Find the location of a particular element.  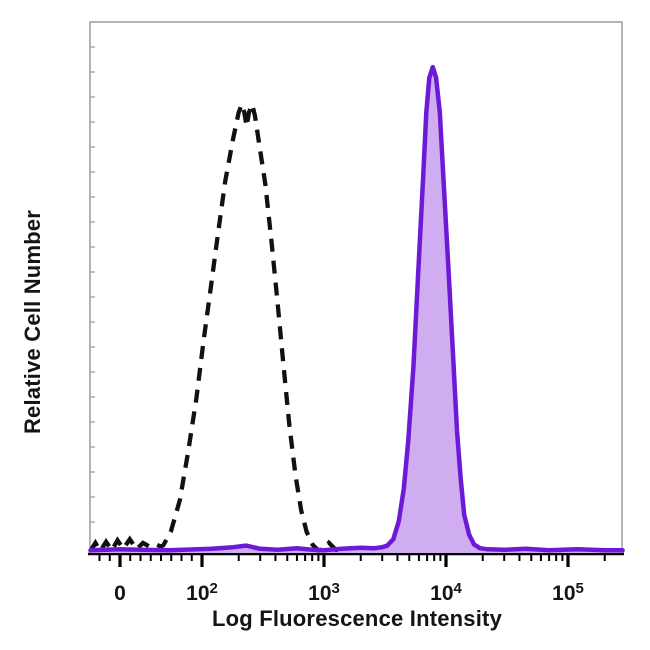

y-axis-label: Relative Cell Number is located at coordinates (32, 322).